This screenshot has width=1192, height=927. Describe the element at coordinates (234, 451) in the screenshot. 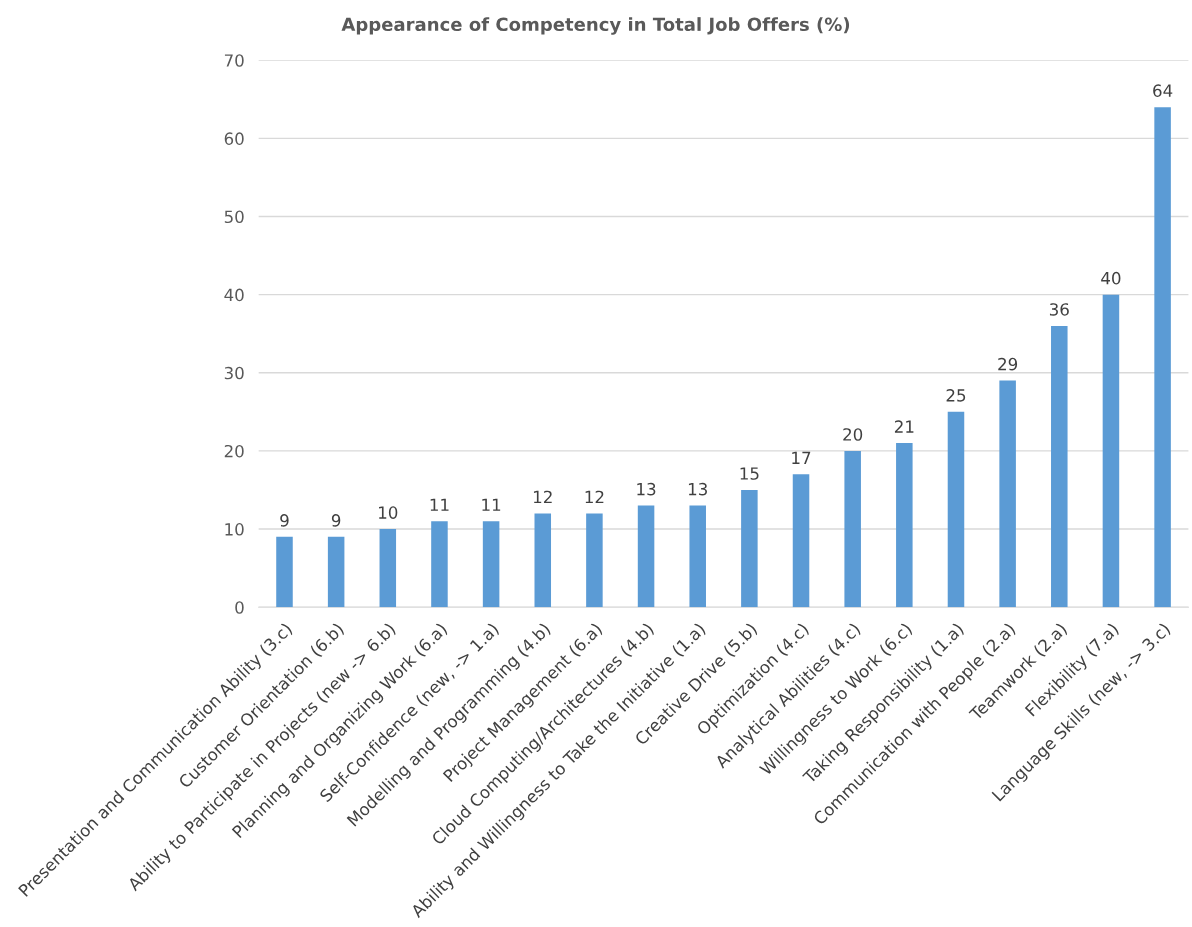

I see `y-tick-label: 20` at that location.